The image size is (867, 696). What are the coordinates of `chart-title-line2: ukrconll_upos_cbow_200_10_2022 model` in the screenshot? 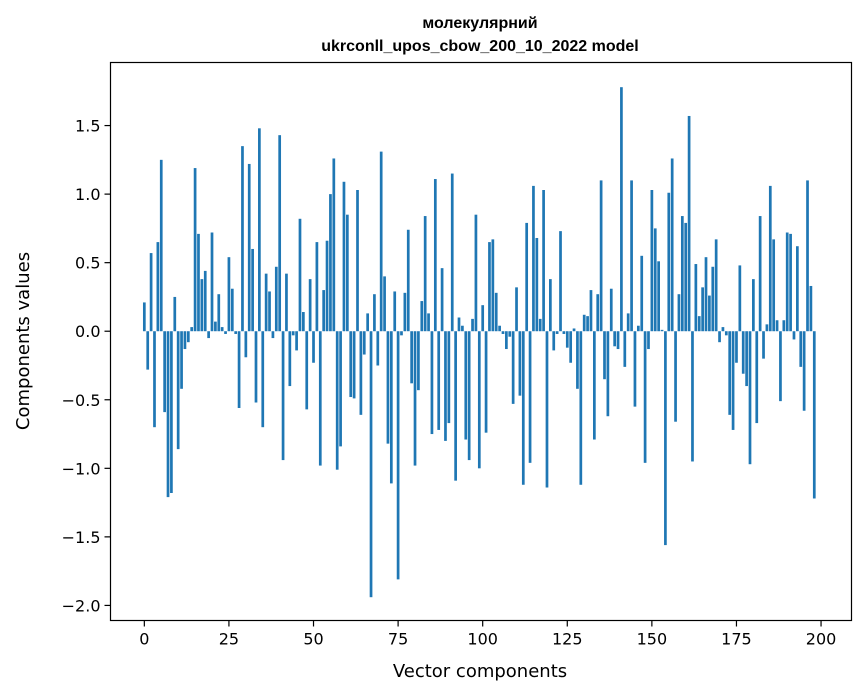 It's located at (479, 46).